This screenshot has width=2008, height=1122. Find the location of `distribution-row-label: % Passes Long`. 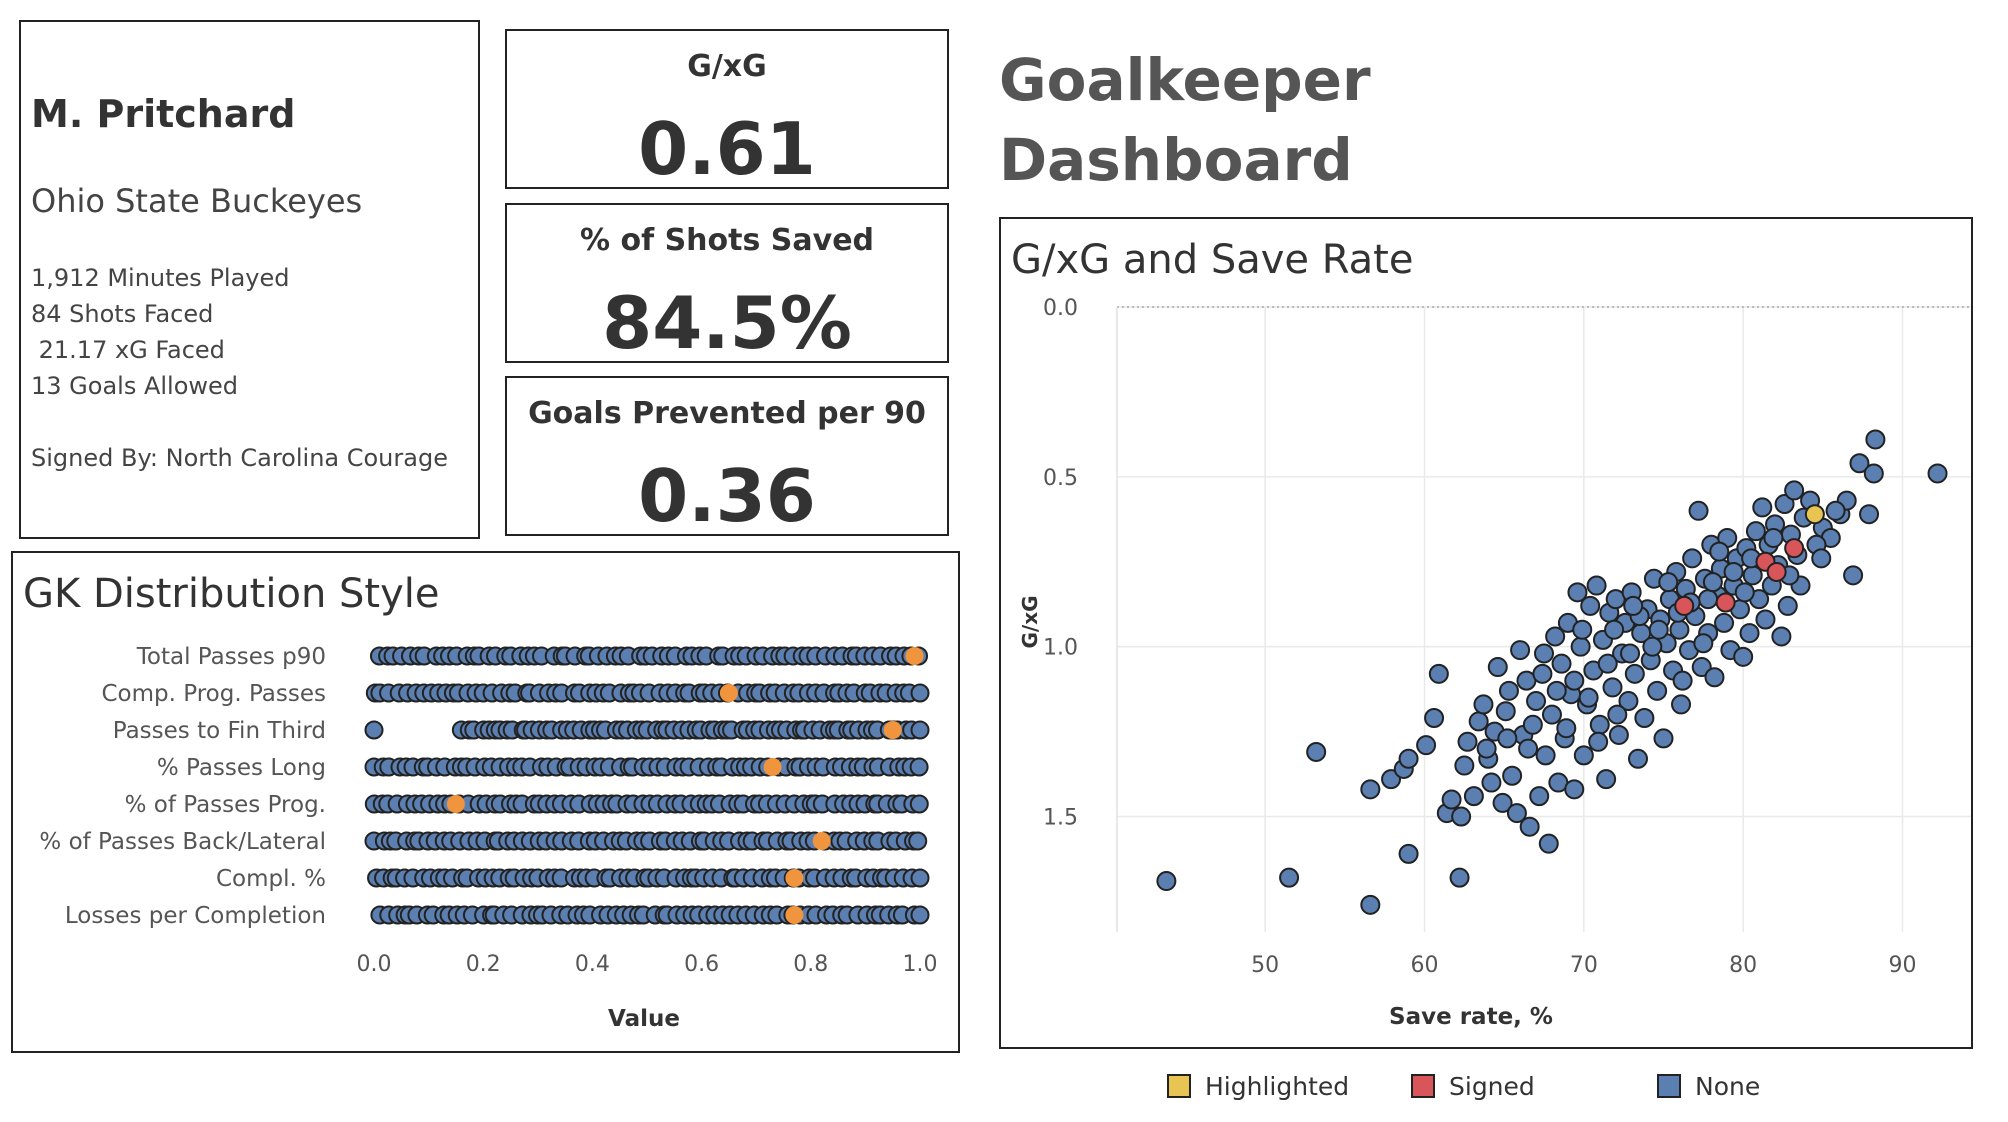

distribution-row-label: % Passes Long is located at coordinates (241, 768).